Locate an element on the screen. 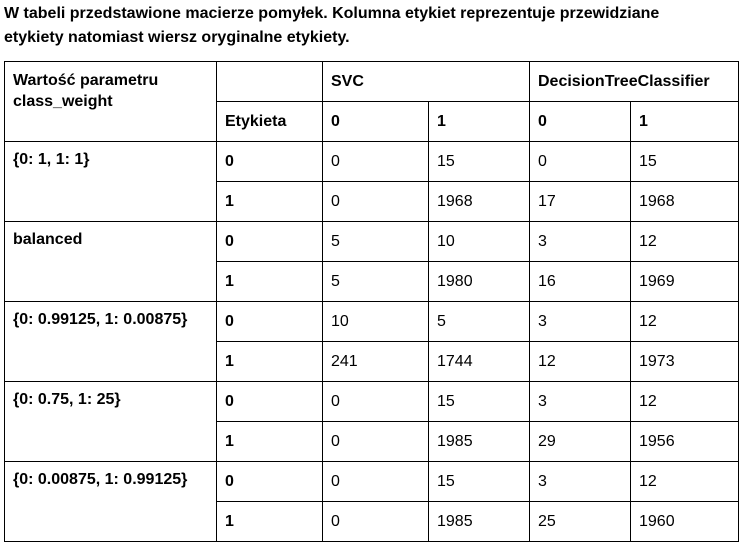  dtc-value-cell: 16 is located at coordinates (580, 281).